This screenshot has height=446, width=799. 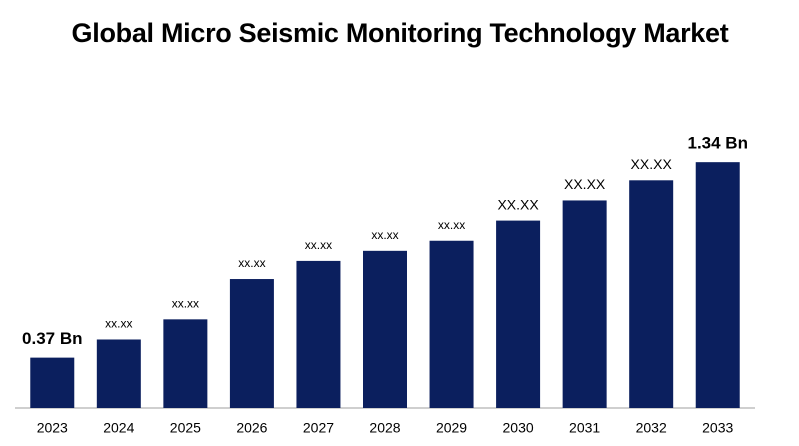 What do you see at coordinates (717, 143) in the screenshot?
I see `data-label: 1.34 Bn` at bounding box center [717, 143].